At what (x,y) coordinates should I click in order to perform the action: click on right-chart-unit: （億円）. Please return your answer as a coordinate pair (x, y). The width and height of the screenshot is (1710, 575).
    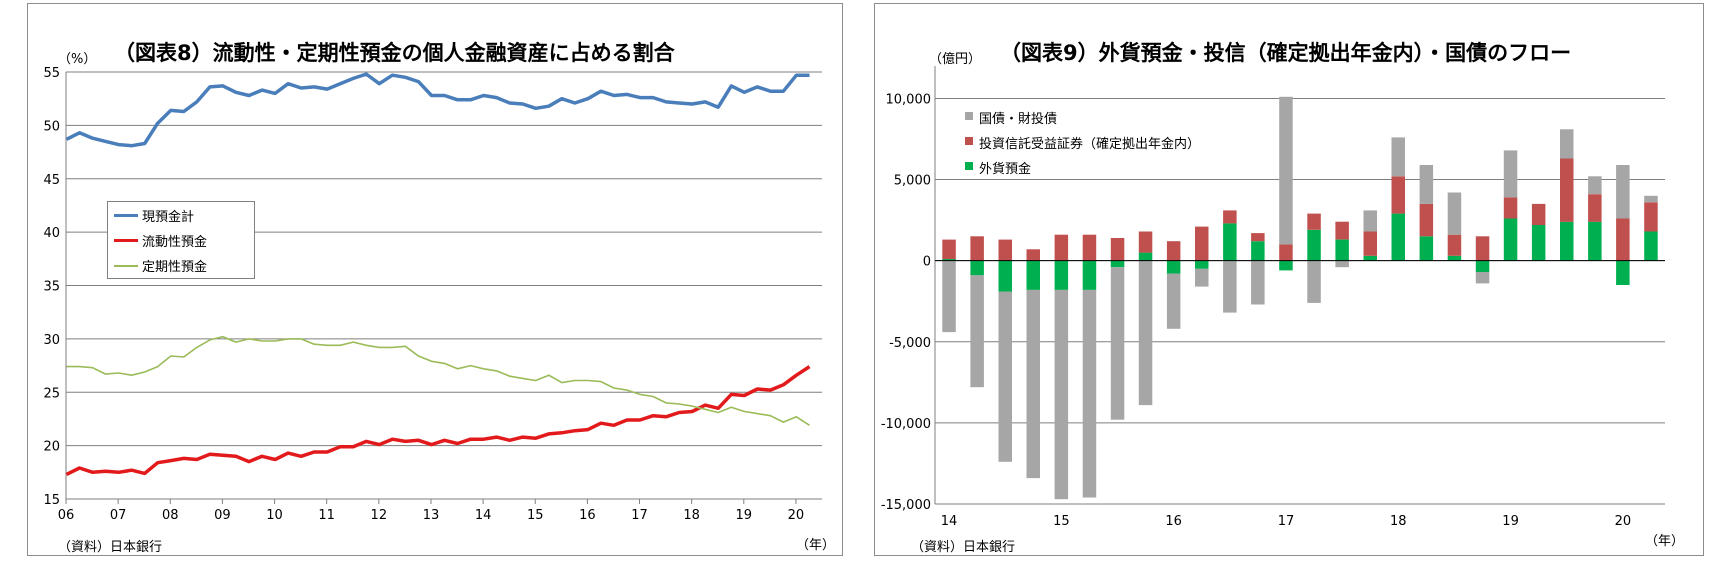
    Looking at the image, I should click on (955, 59).